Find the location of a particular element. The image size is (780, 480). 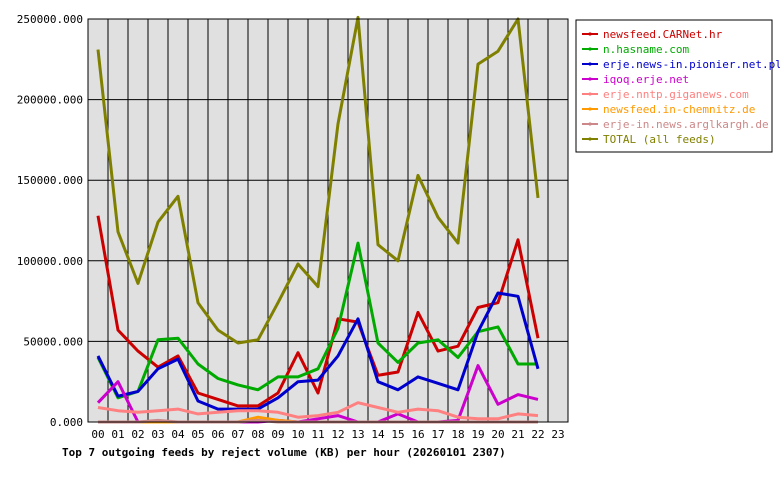

y-tick-label: 0.000 is located at coordinates (66, 422).